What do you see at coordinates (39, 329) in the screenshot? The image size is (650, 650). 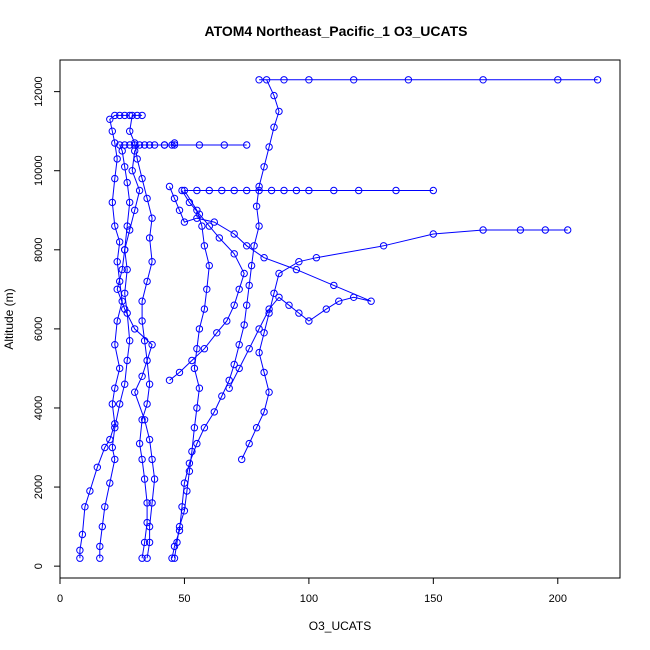 I see `y-tick-label: 6000` at bounding box center [39, 329].